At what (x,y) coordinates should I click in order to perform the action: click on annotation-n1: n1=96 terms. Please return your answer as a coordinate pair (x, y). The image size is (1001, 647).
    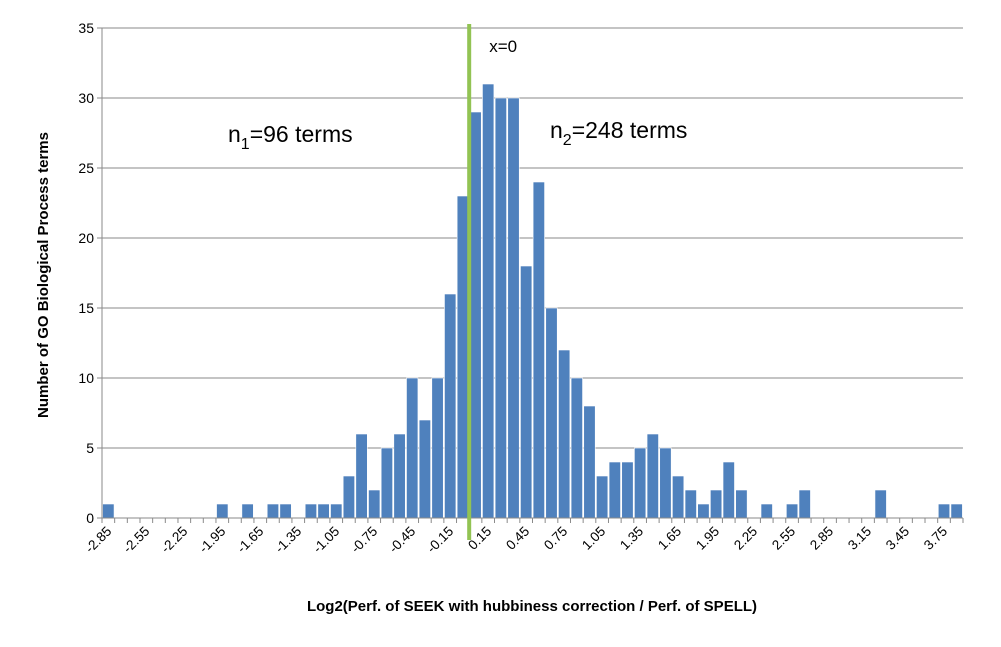
    Looking at the image, I should click on (290, 137).